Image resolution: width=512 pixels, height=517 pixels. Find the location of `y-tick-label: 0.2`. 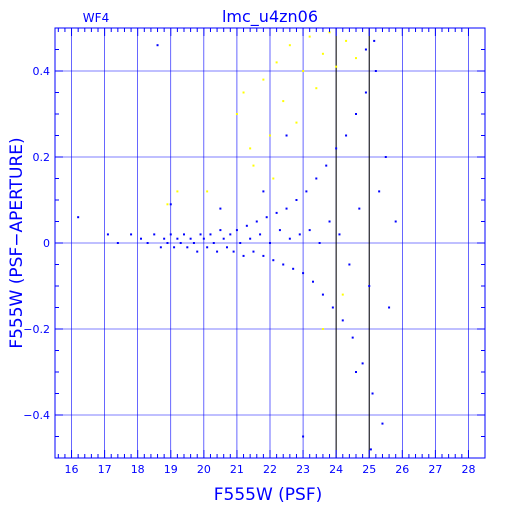

y-tick-label: 0.2 is located at coordinates (42, 157).